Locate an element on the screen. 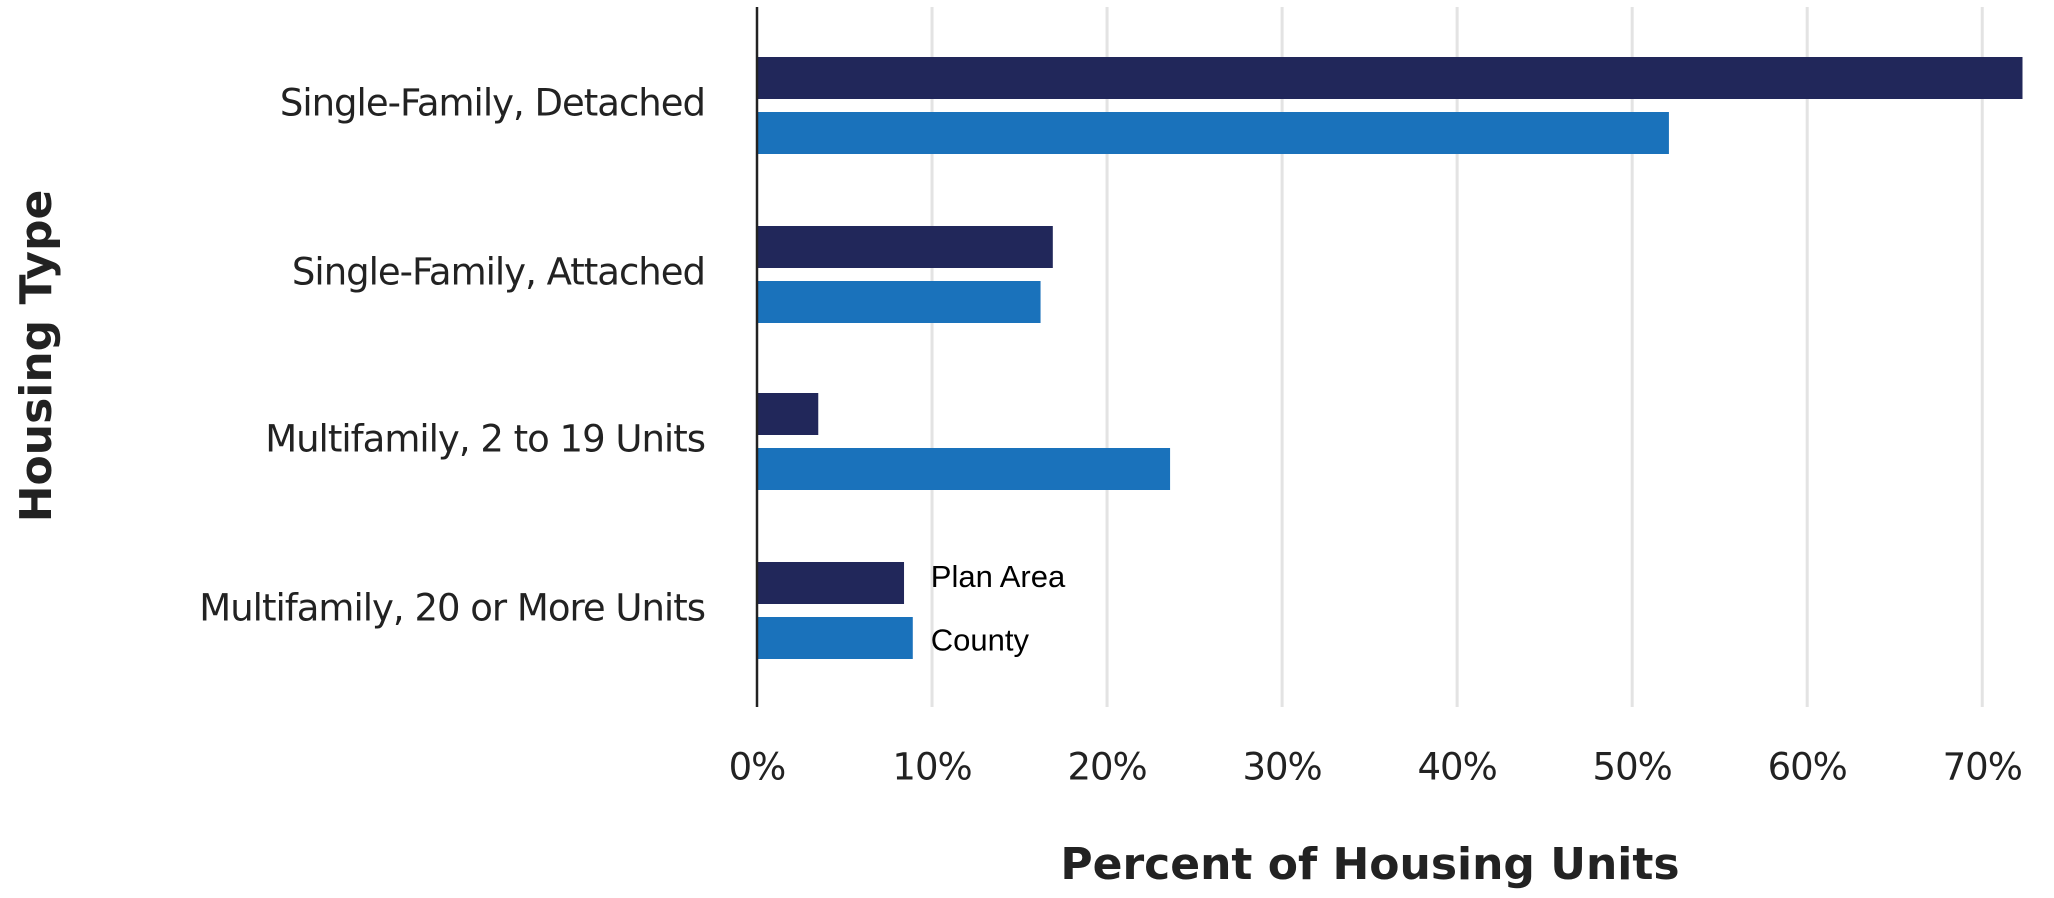 This screenshot has height=898, width=2054. x-tick-label: 60% is located at coordinates (1807, 767).